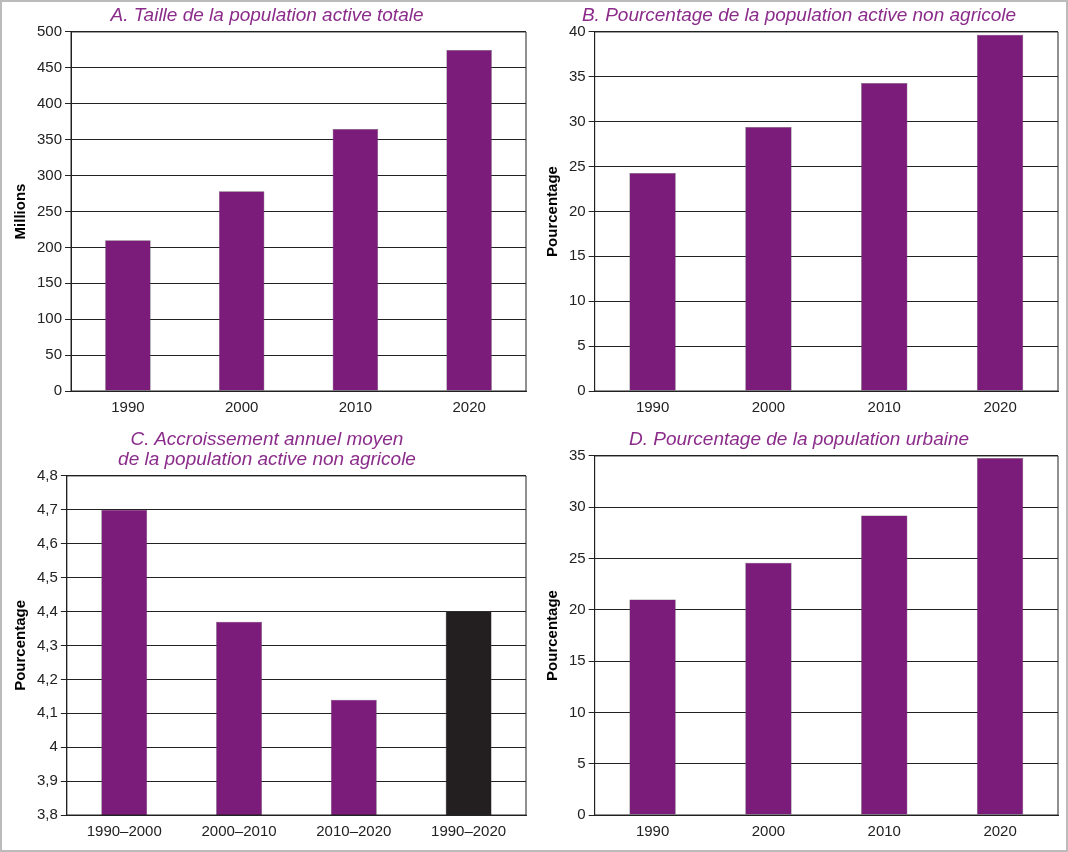  What do you see at coordinates (50, 318) in the screenshot?
I see `y-tick-label: 100` at bounding box center [50, 318].